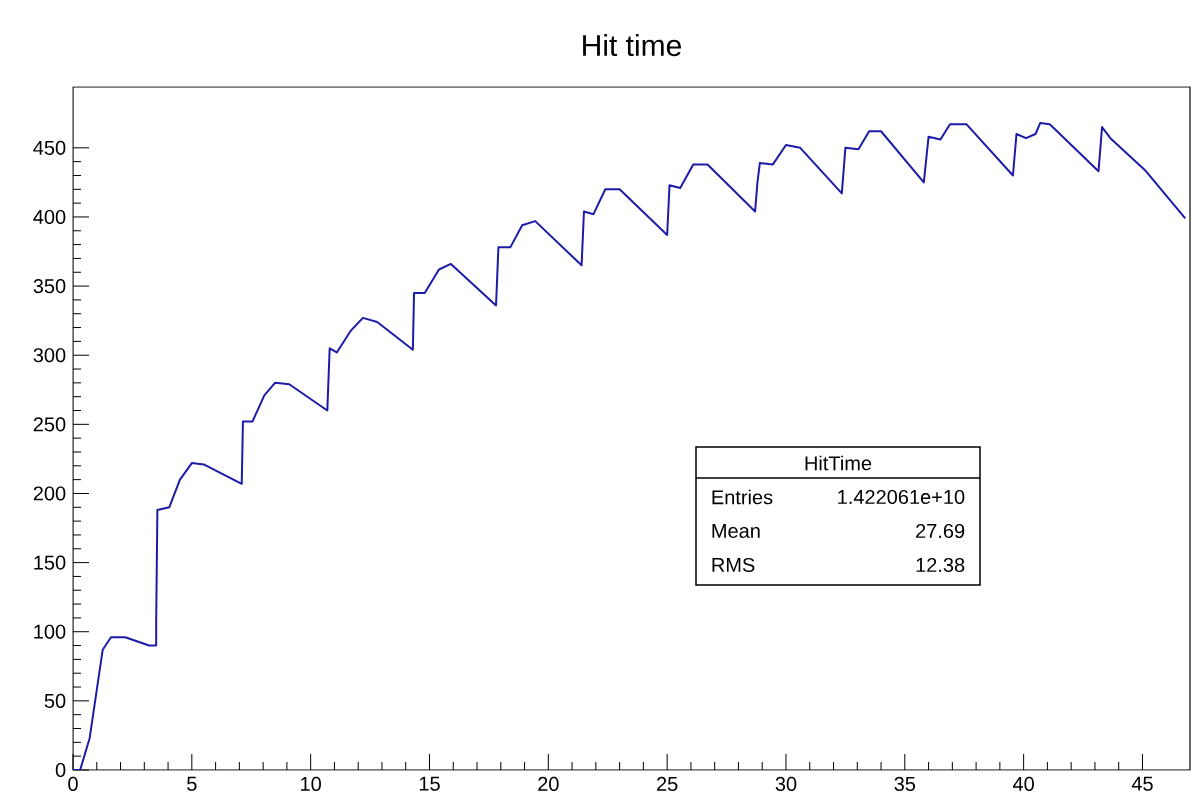 This screenshot has width=1191, height=800. What do you see at coordinates (192, 783) in the screenshot?
I see `x-tick-label: 5` at bounding box center [192, 783].